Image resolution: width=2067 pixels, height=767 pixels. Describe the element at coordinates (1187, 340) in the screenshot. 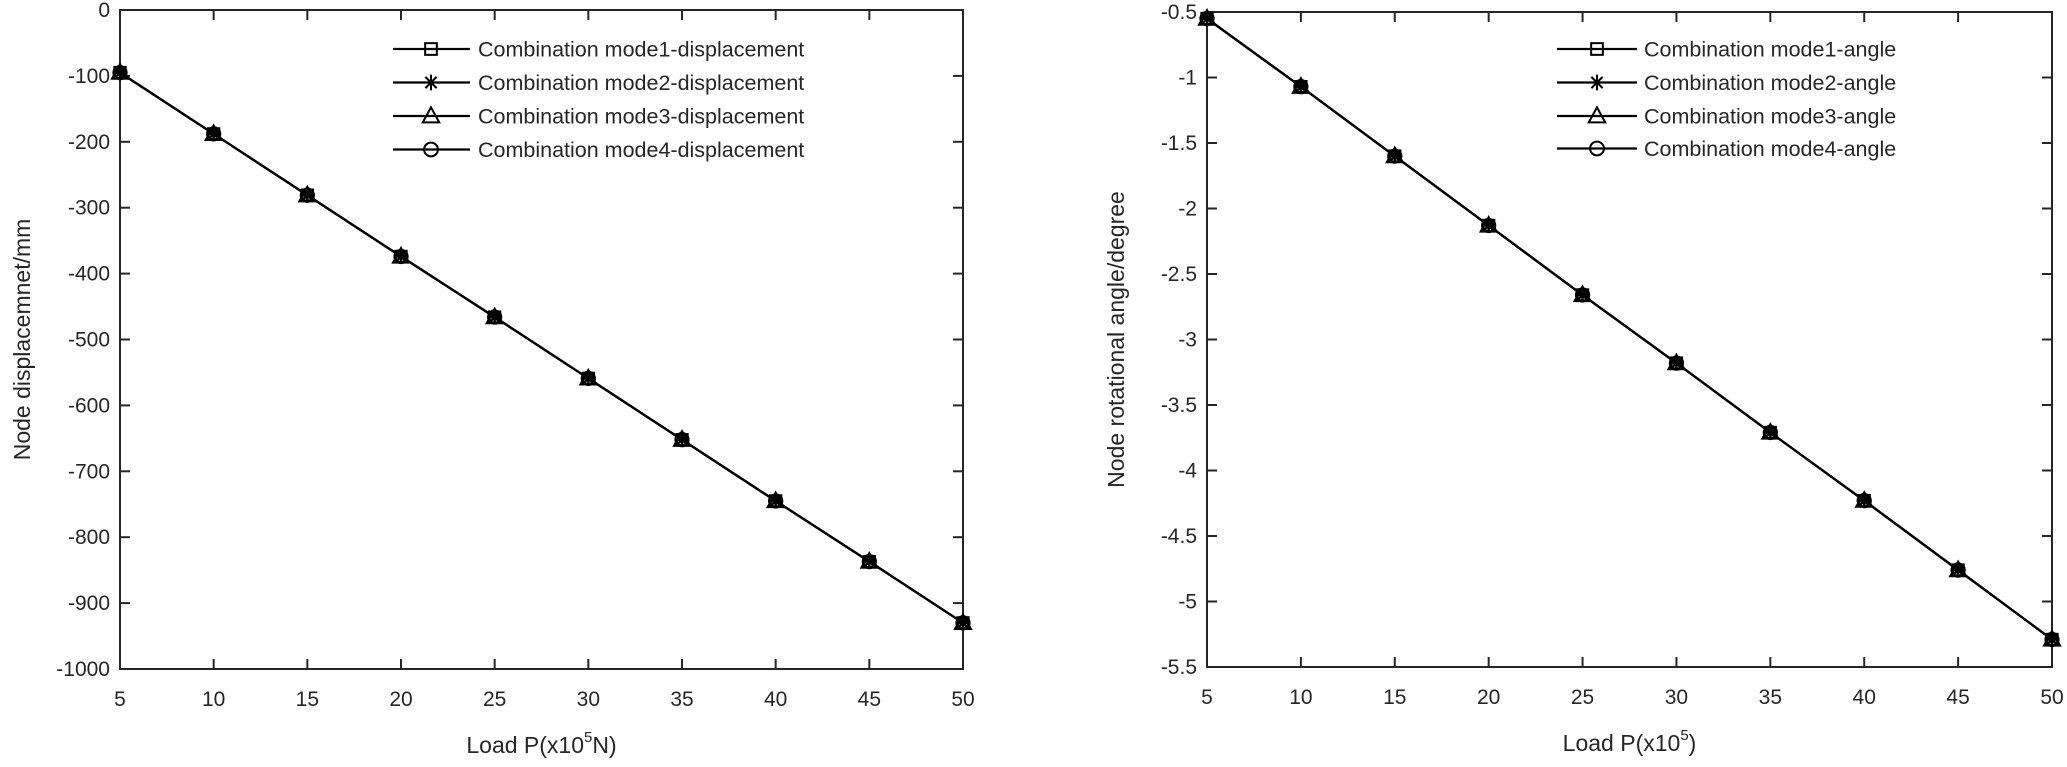

I see `y-tick-label: -3` at that location.